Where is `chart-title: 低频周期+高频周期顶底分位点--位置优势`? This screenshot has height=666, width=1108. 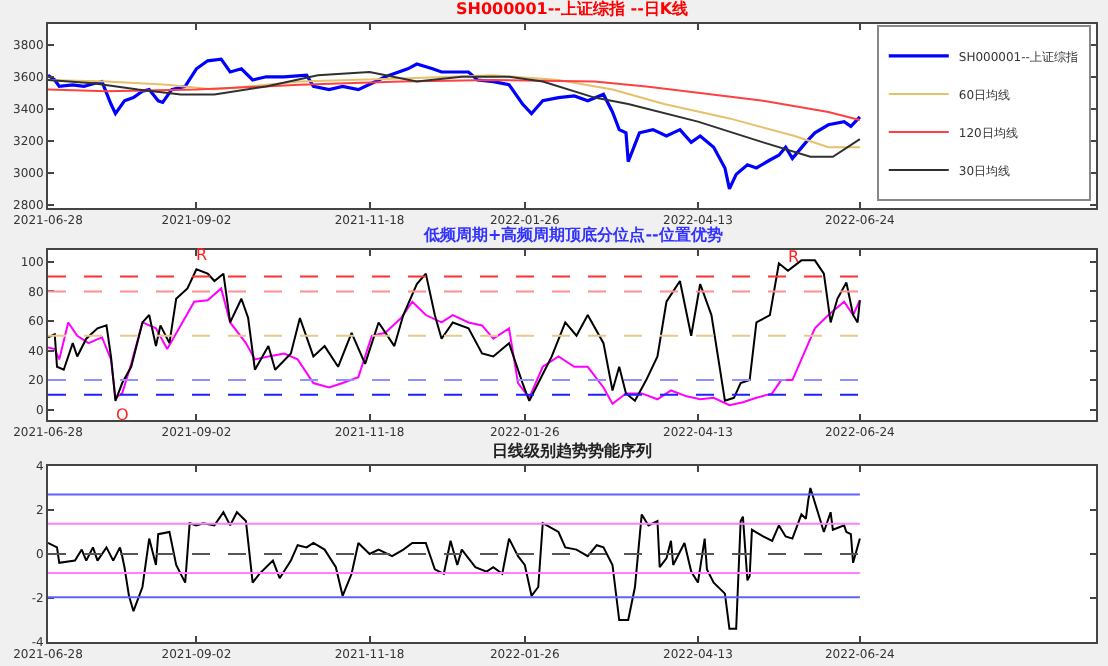
chart-title: 低频周期+高频周期顶底分位点--位置优势 is located at coordinates (572, 234).